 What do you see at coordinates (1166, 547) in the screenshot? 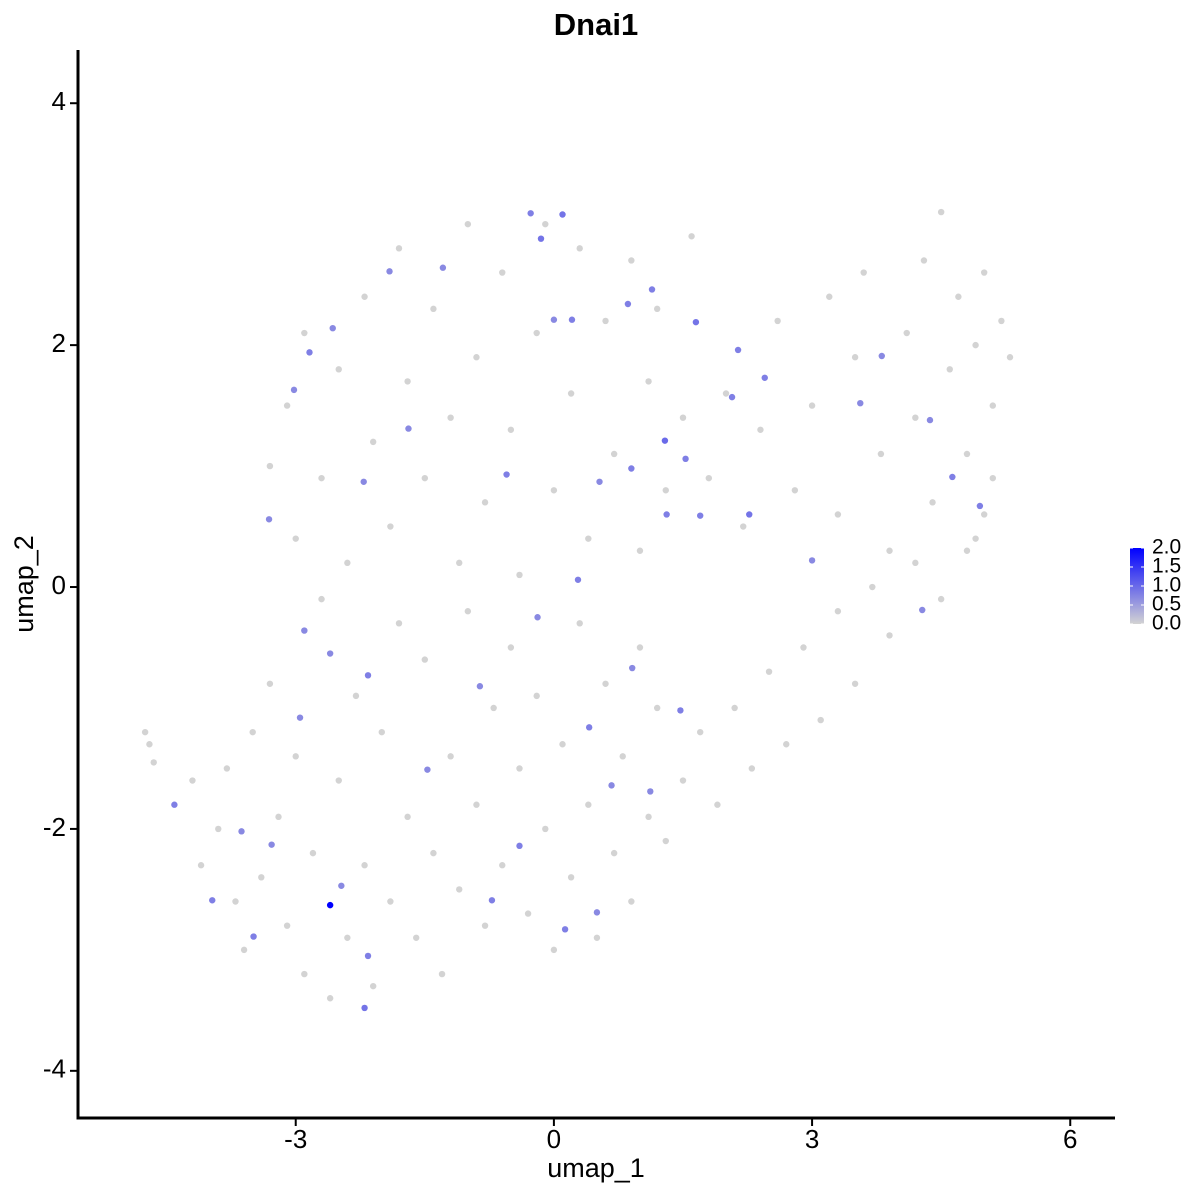
I see `colorbar-label: 2.0` at bounding box center [1166, 547].